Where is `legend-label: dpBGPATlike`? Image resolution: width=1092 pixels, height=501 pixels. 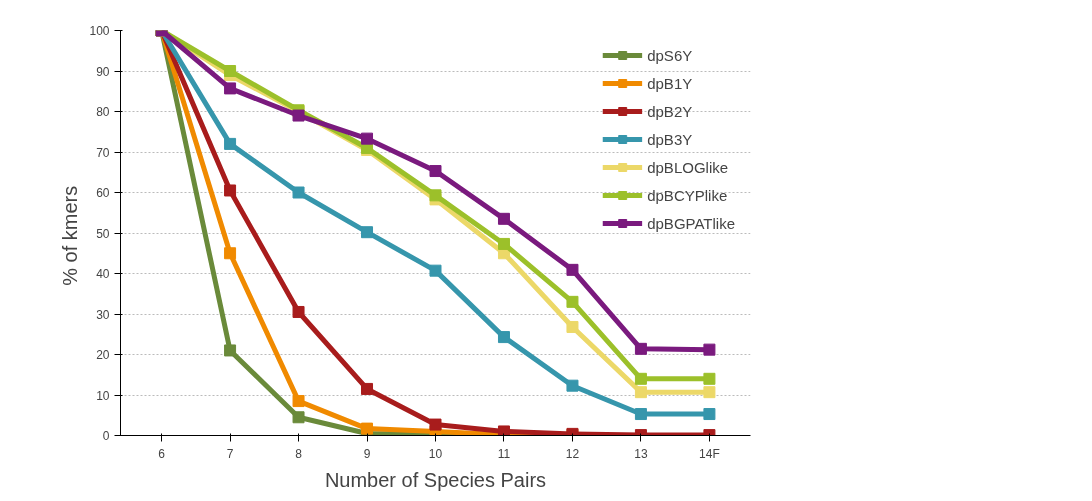 legend-label: dpBGPATlike is located at coordinates (691, 223).